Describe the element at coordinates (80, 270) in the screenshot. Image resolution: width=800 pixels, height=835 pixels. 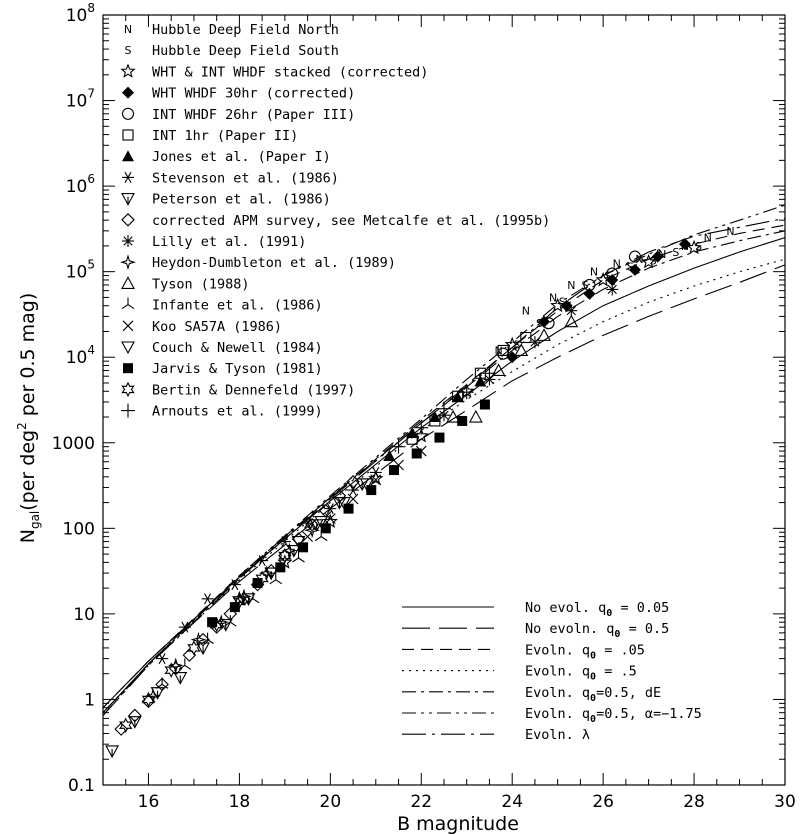
I see `y-tick-label: 10⁵` at that location.